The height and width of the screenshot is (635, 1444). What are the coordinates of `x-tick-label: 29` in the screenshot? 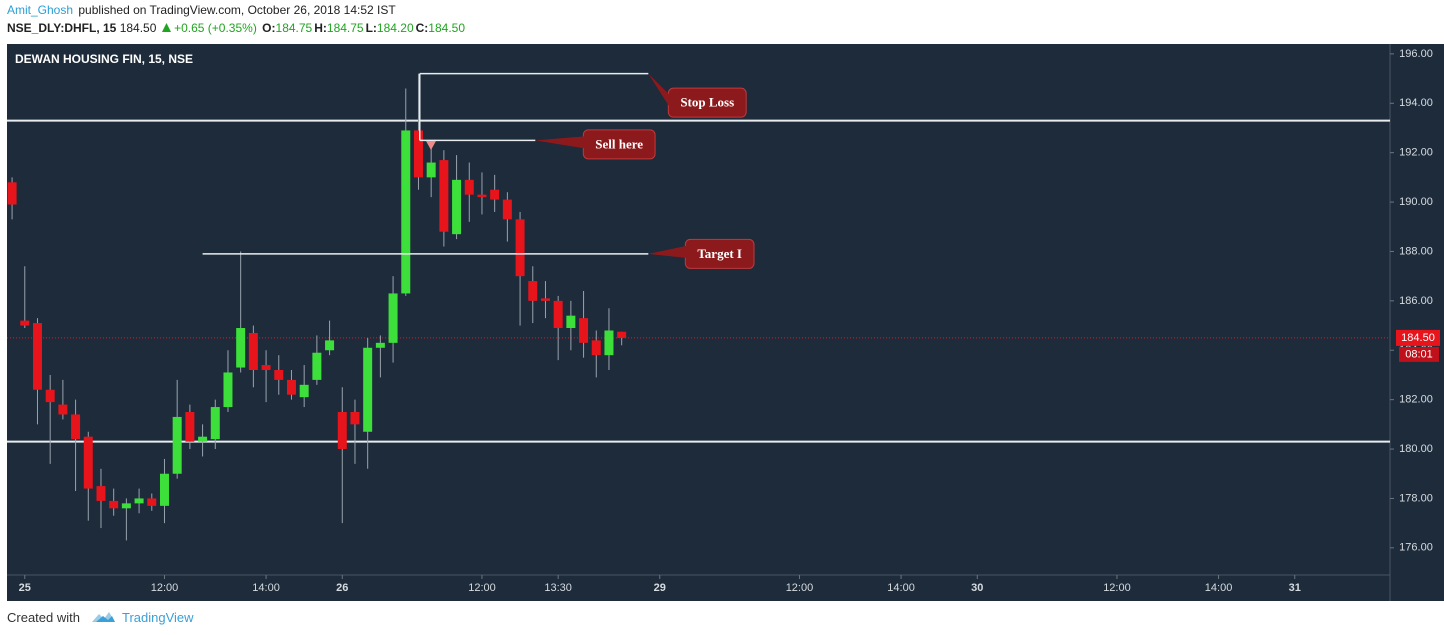 It's located at (660, 588).